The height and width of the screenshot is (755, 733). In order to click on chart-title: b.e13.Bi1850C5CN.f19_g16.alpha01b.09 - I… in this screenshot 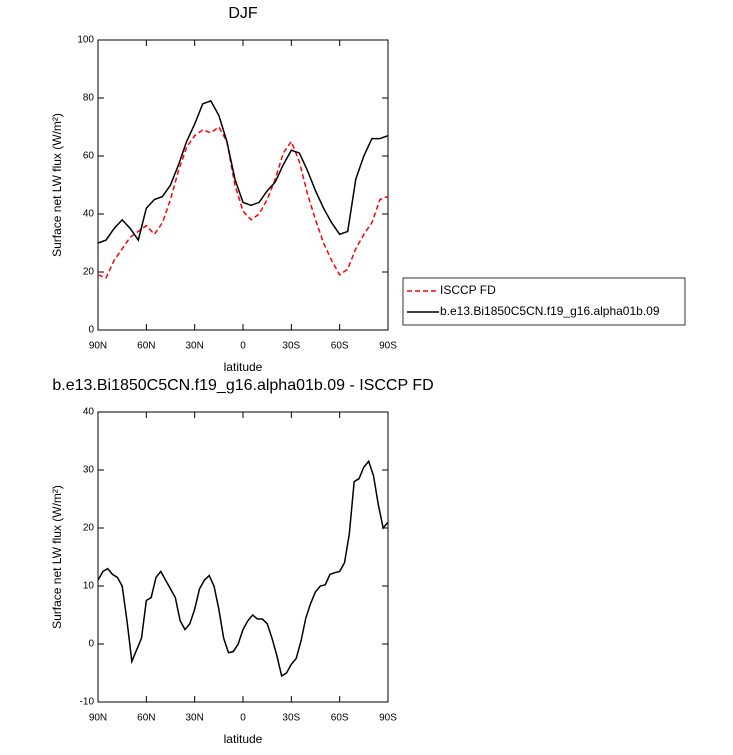, I will do `click(242, 385)`.